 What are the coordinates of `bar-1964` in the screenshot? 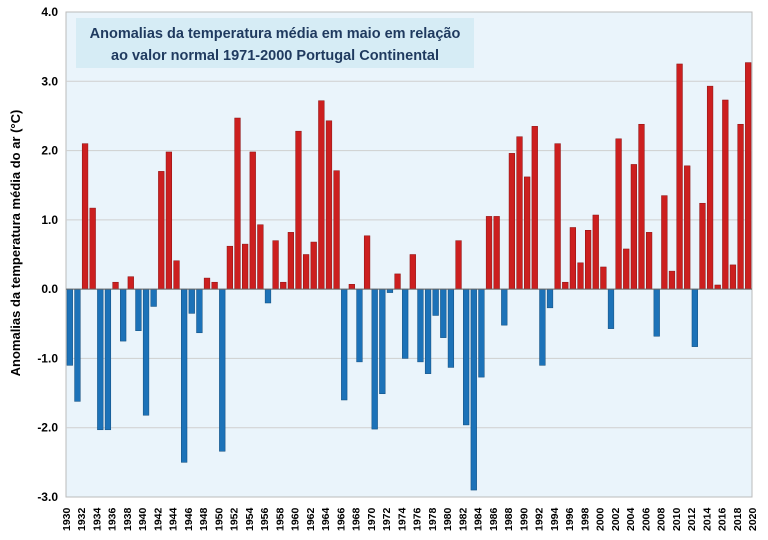 It's located at (321, 195).